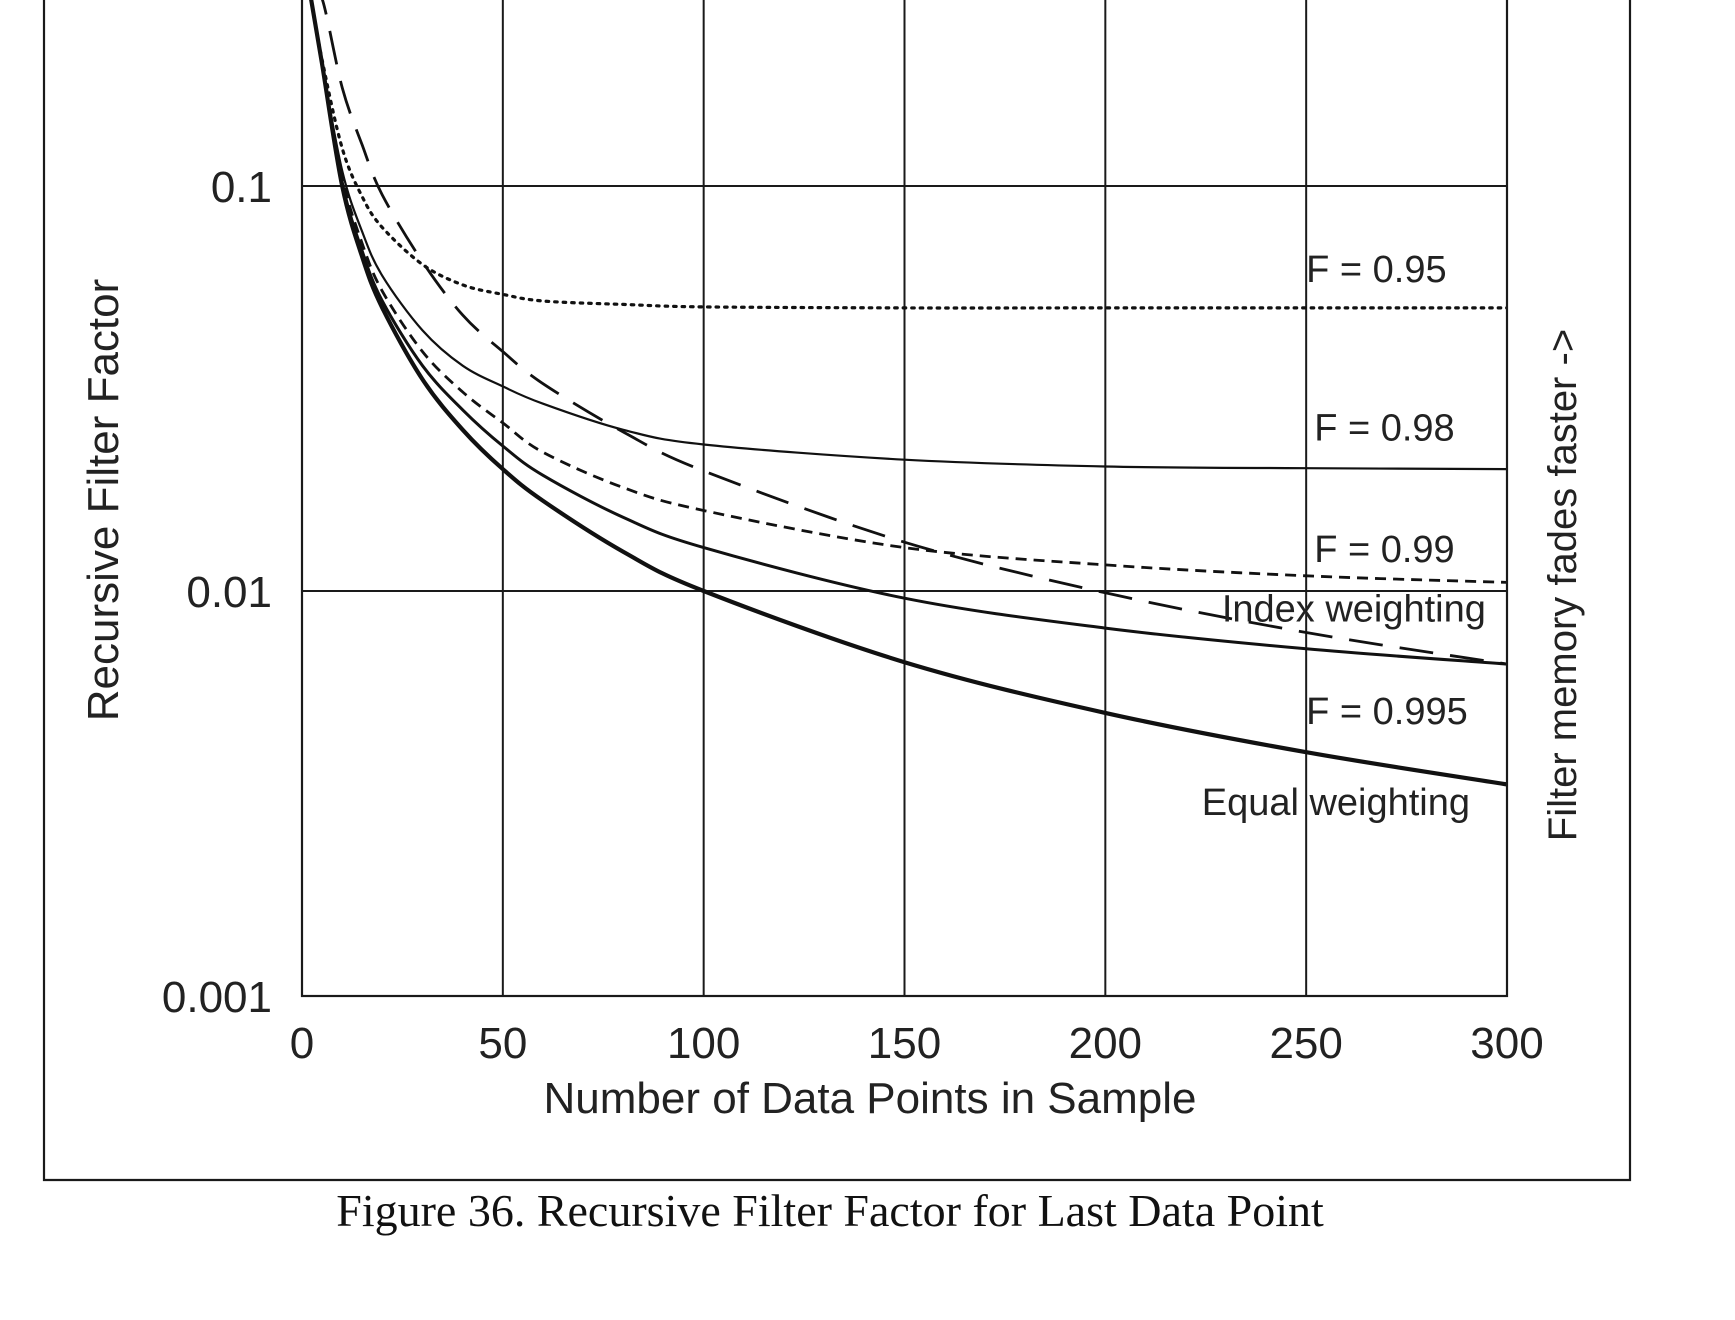  I want to click on x-tick-label: 100, so click(703, 1043).